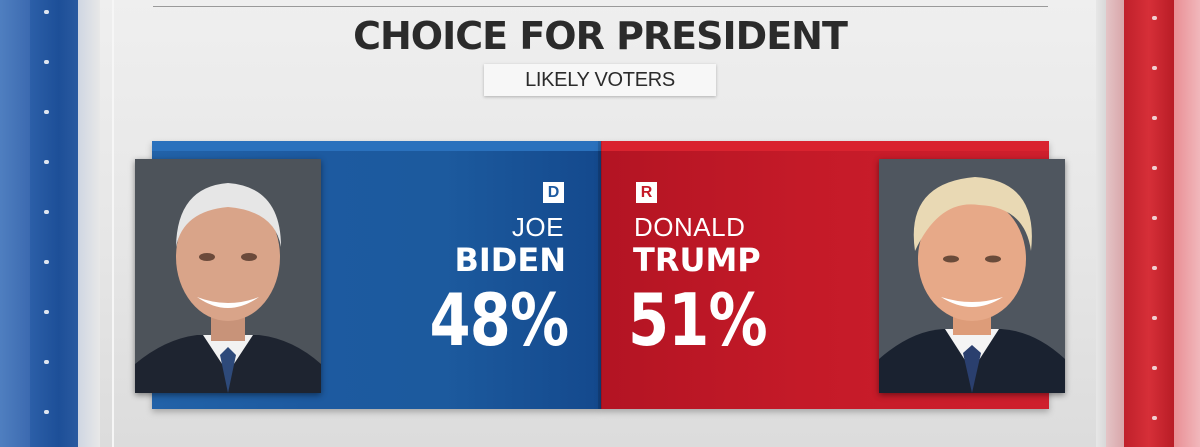 This screenshot has width=1200, height=447. Describe the element at coordinates (600, 6) in the screenshot. I see `top-rule` at that location.